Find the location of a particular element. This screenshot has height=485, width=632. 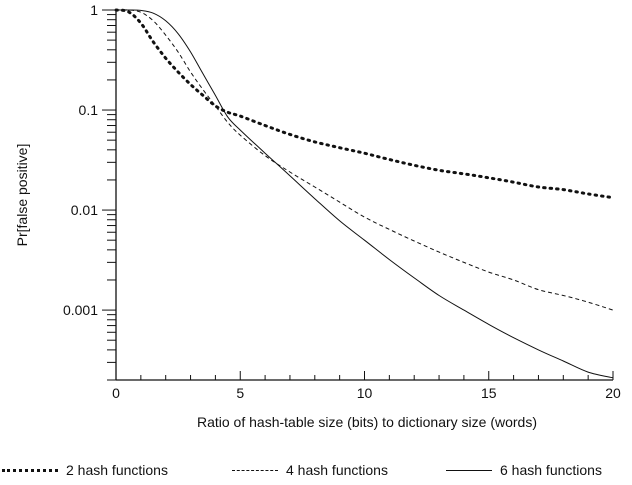

x-tick-label: 5 is located at coordinates (240, 393).